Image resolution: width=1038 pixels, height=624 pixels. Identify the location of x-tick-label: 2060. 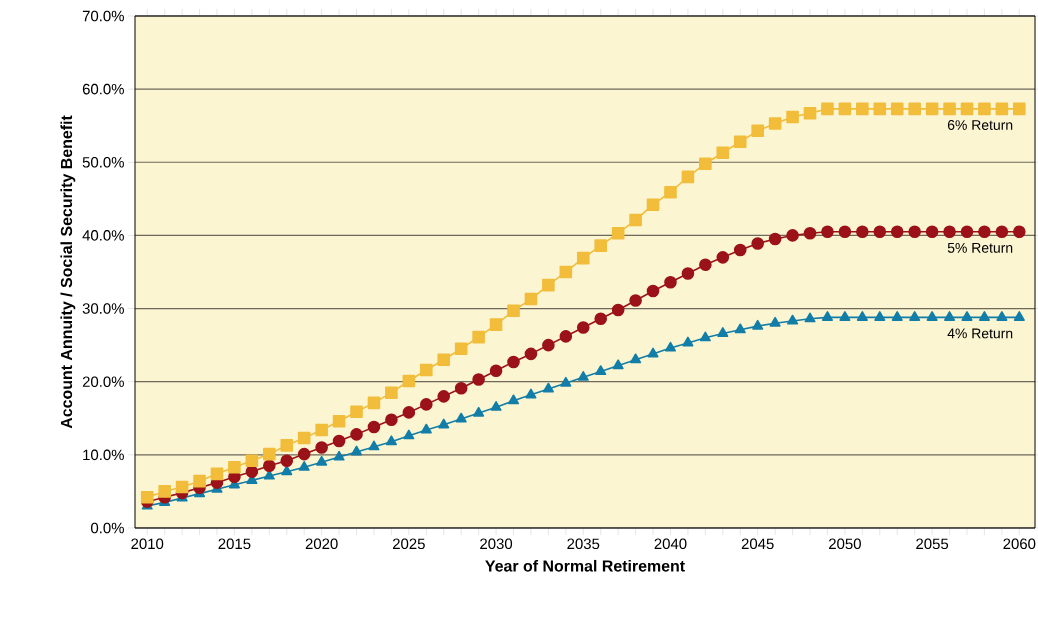
(1019, 544).